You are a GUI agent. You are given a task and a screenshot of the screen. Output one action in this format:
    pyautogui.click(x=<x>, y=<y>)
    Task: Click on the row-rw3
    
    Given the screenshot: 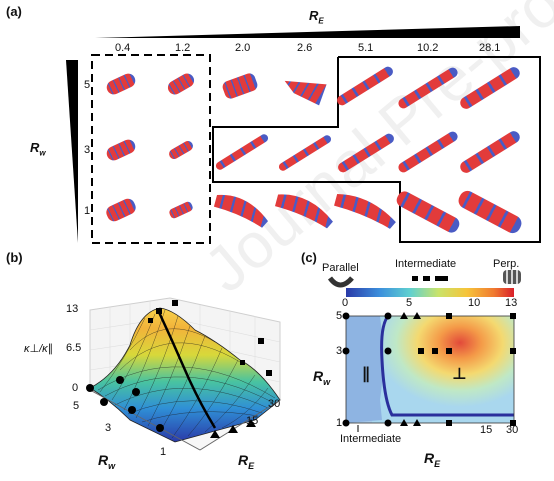 What is the action you would take?
    pyautogui.click(x=313, y=152)
    